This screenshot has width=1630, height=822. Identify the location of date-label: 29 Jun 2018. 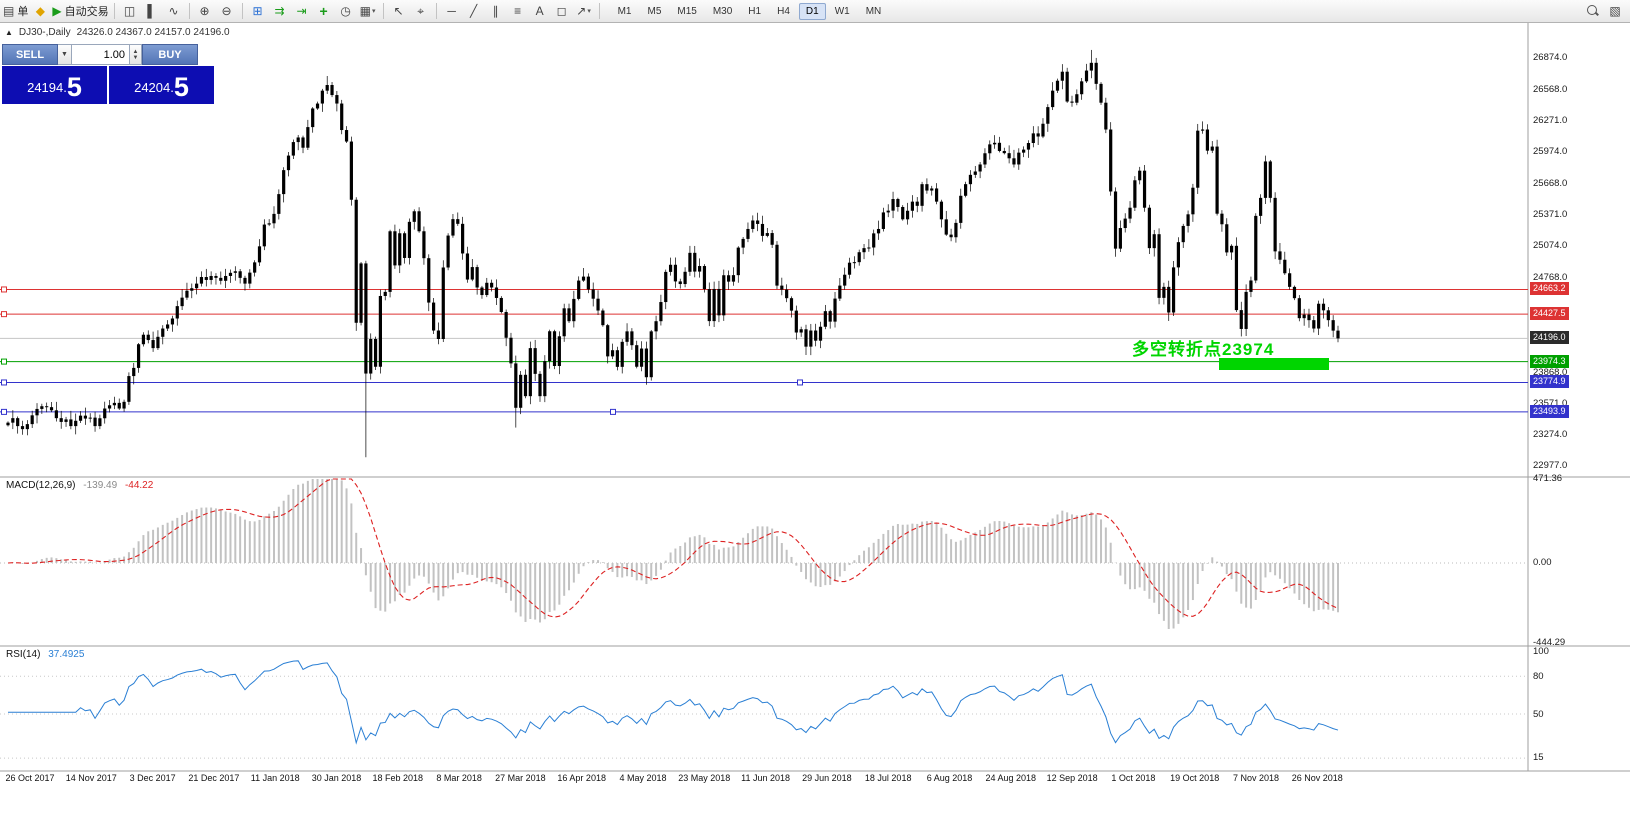
(827, 778).